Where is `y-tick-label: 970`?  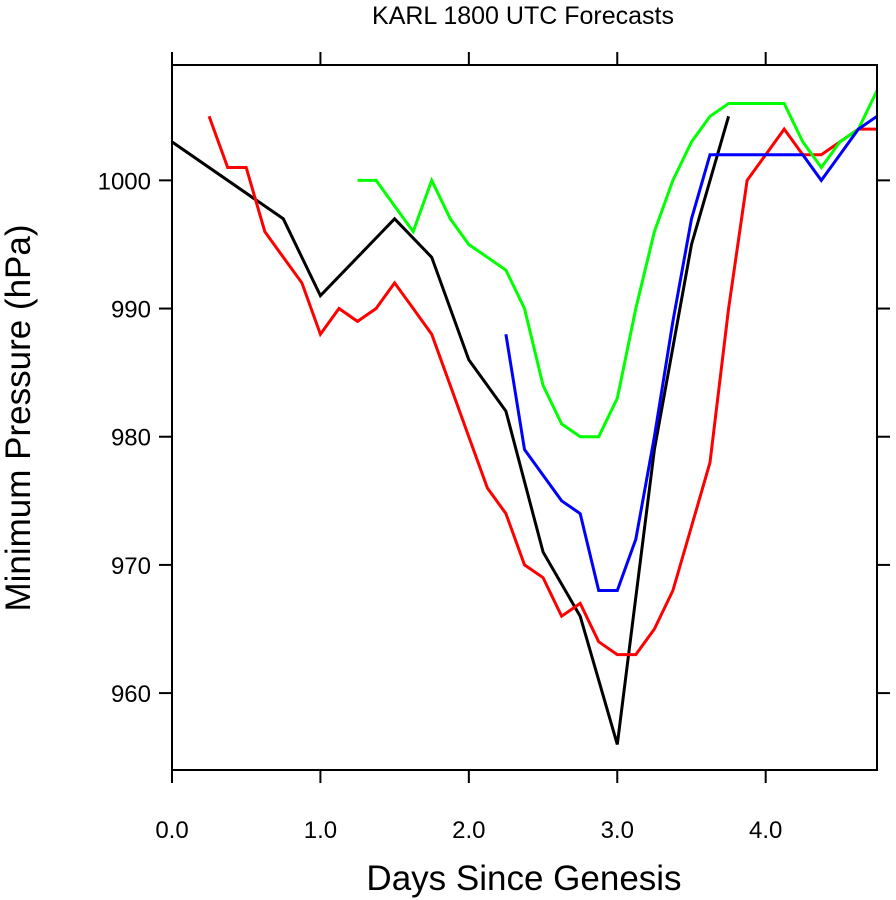 y-tick-label: 970 is located at coordinates (131, 566).